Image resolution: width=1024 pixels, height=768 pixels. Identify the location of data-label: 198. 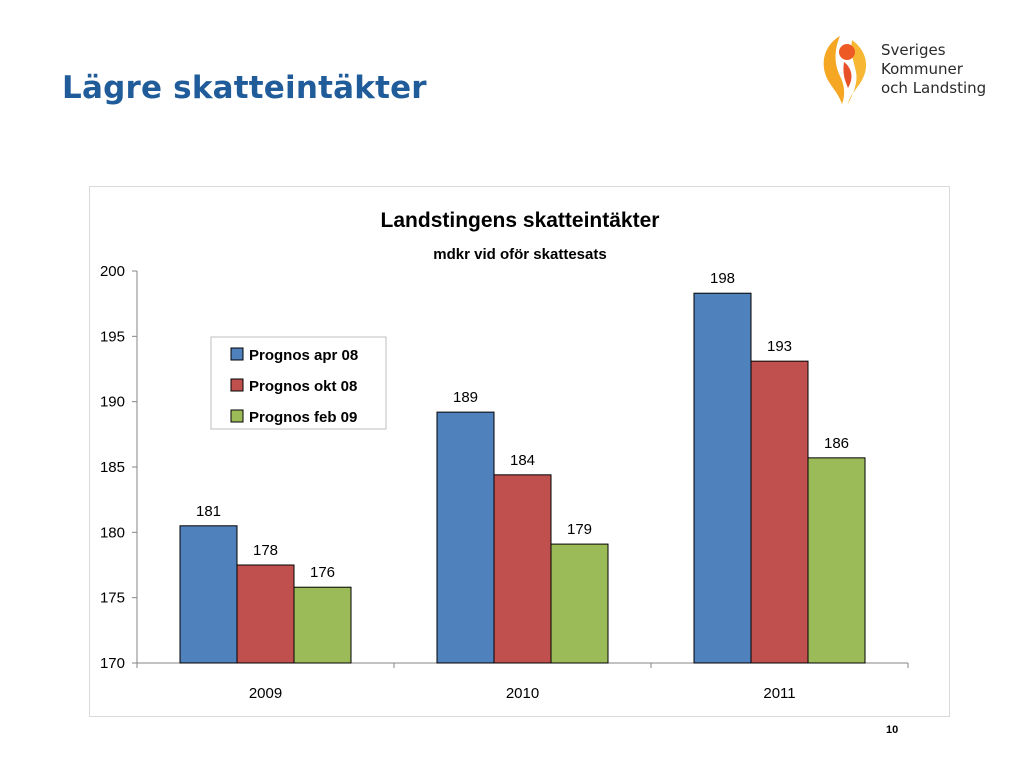
(722, 278).